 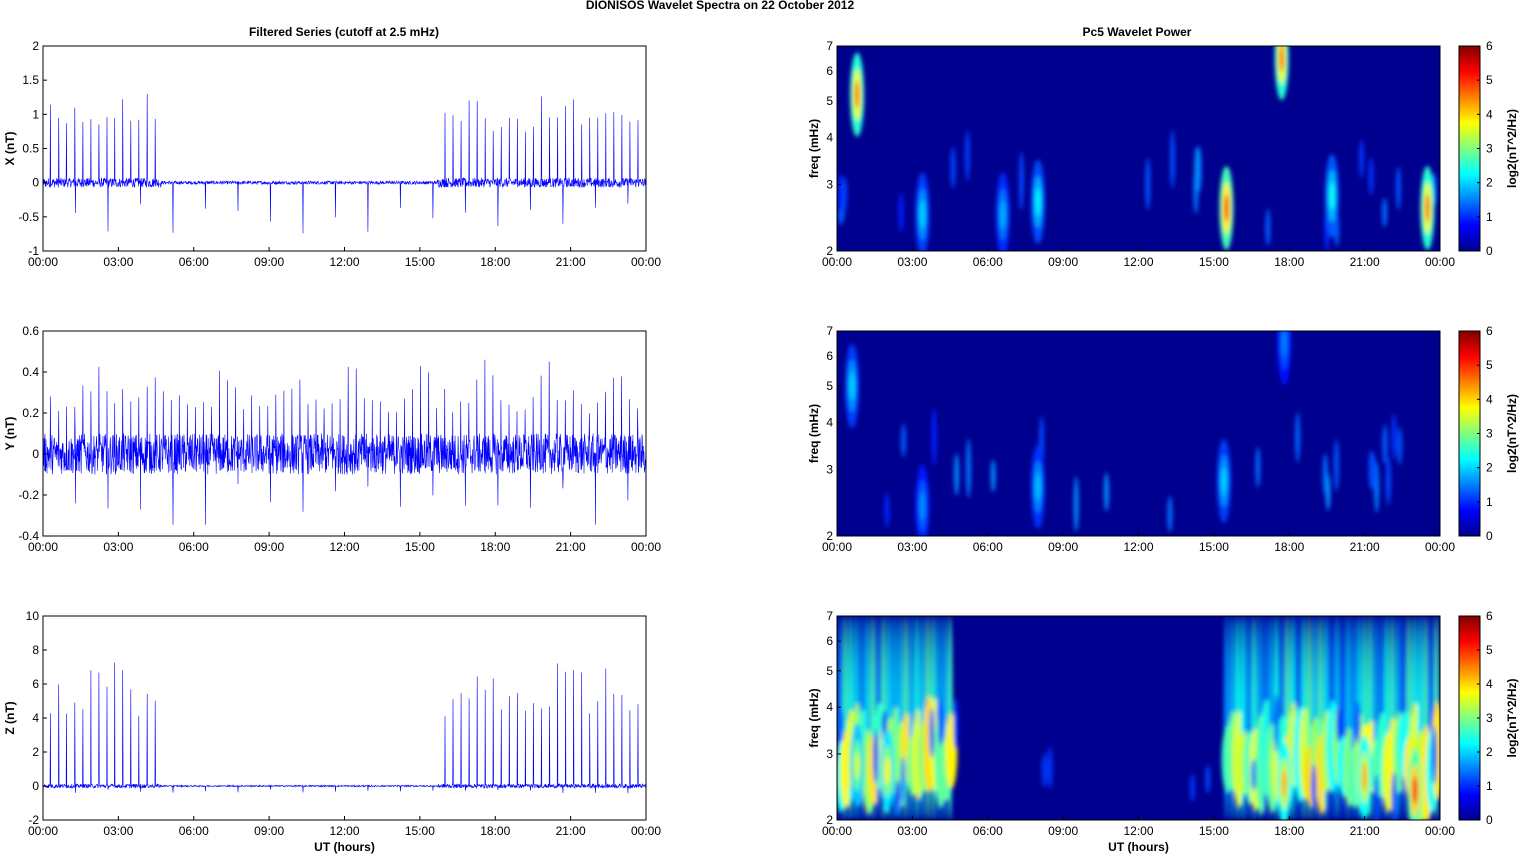 I want to click on y-tick-label: 1.5, so click(x=30, y=80).